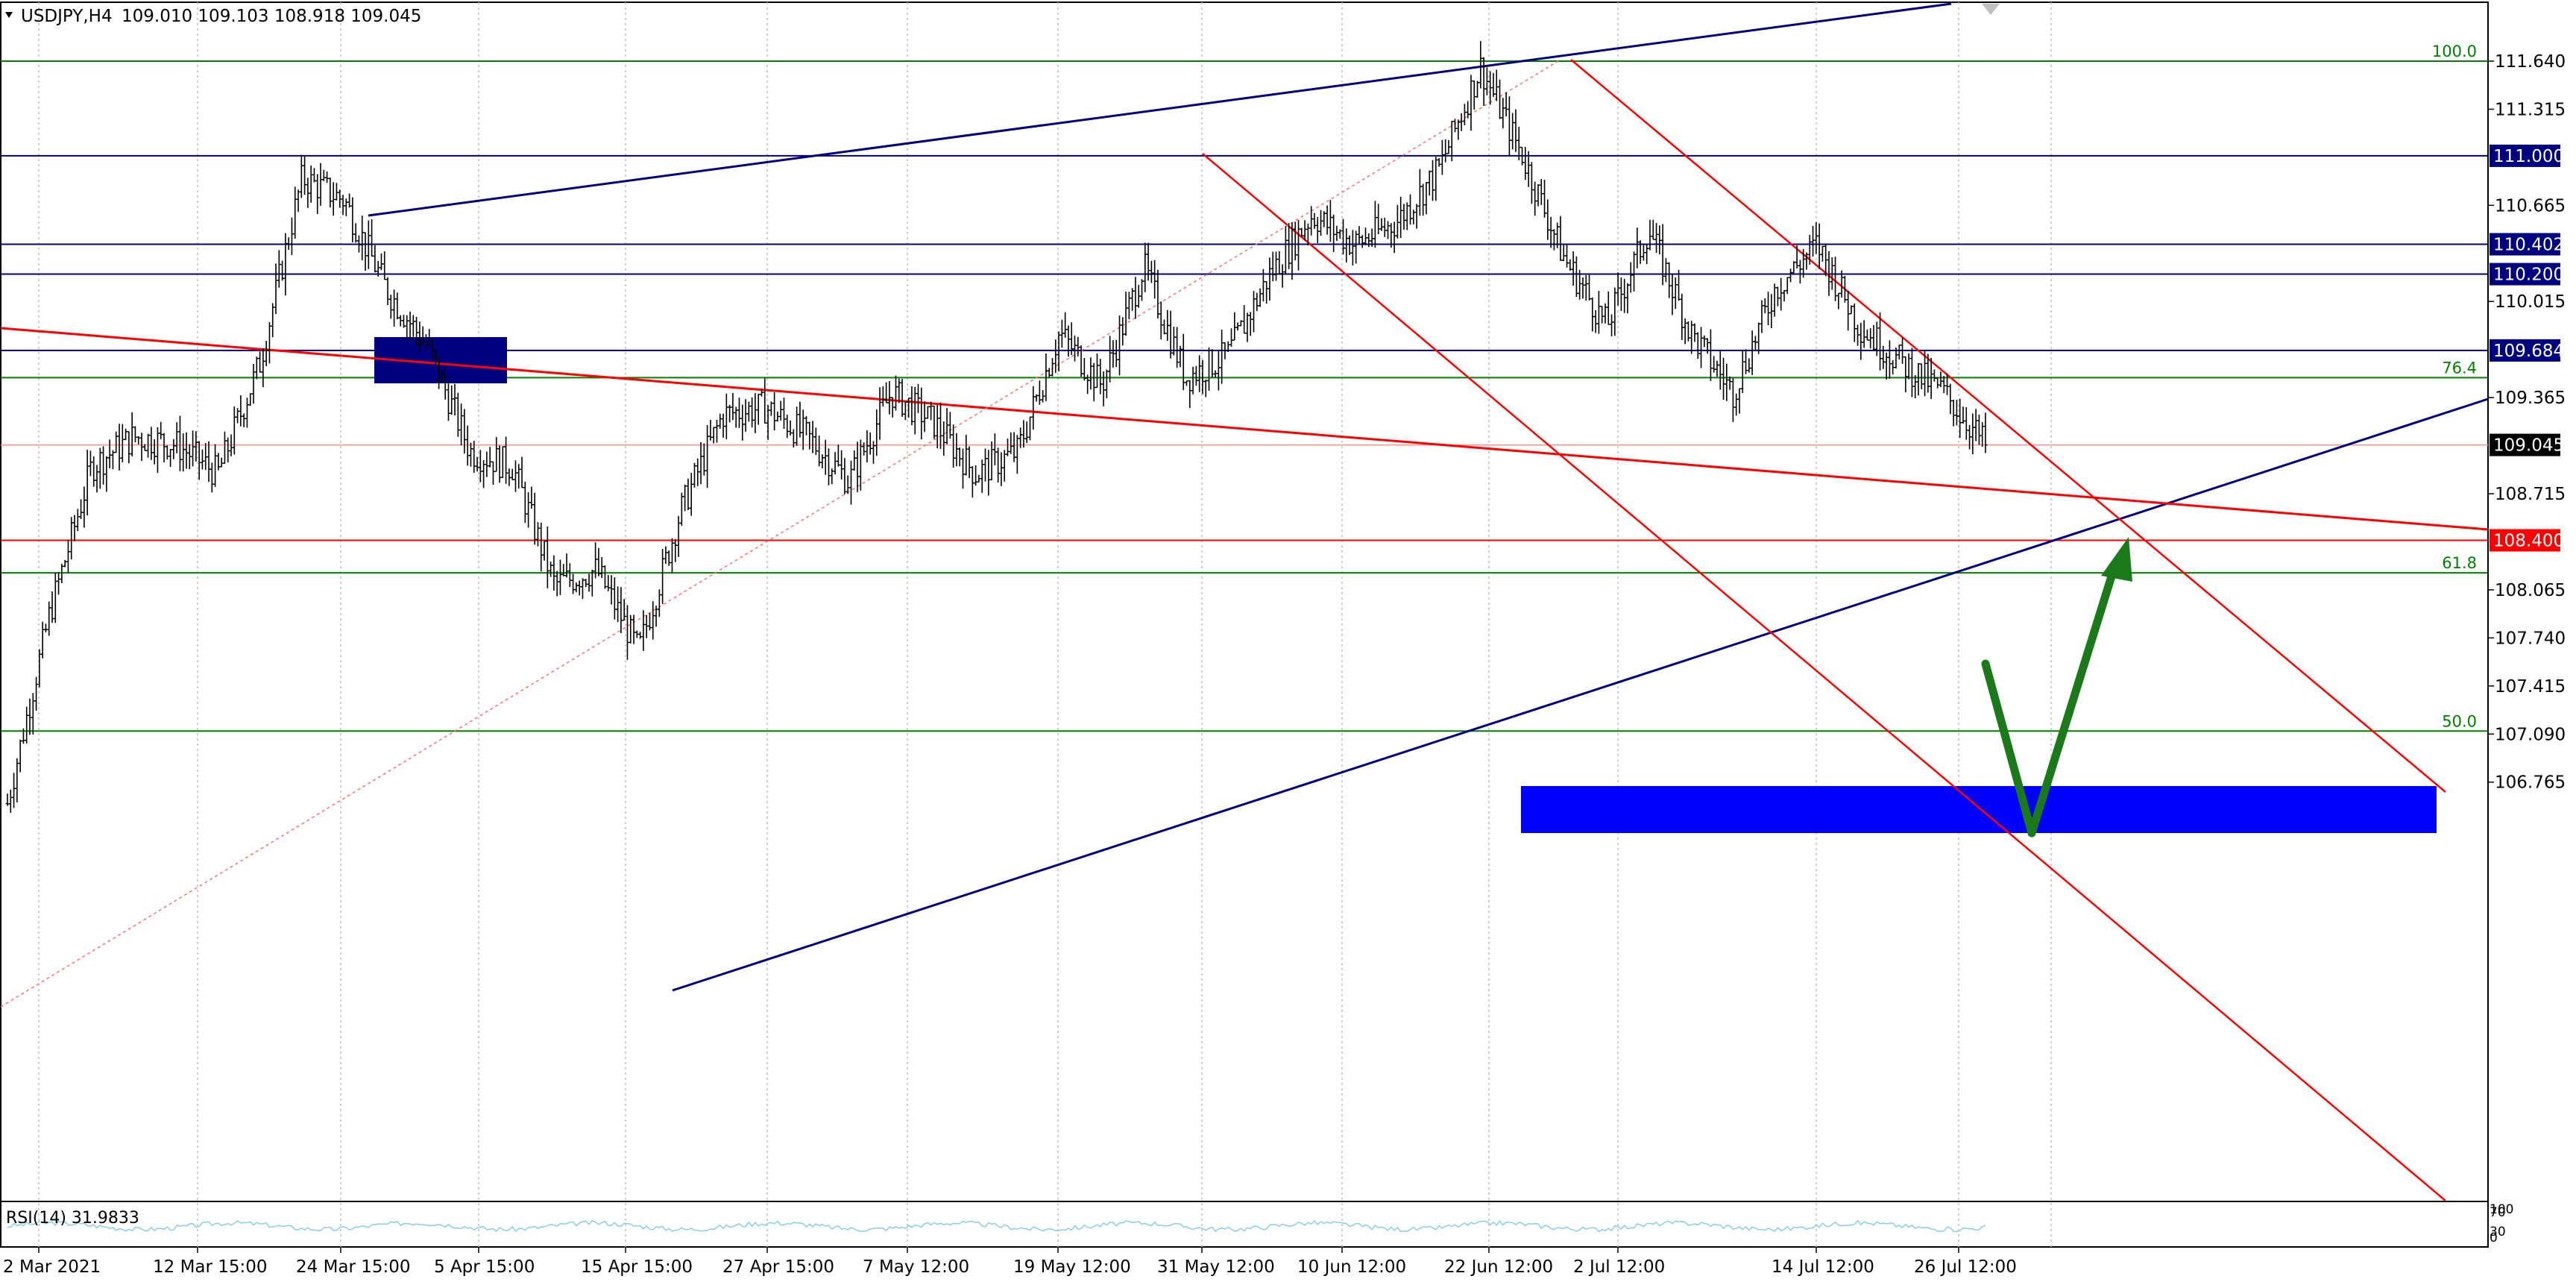  What do you see at coordinates (2494, 1238) in the screenshot?
I see `rsi-scale-label: 0` at bounding box center [2494, 1238].